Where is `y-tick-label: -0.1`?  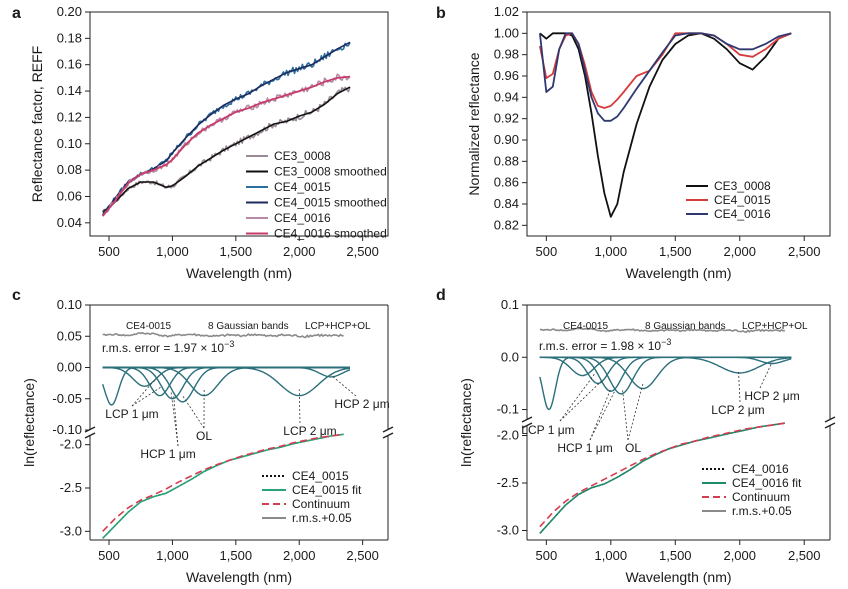 y-tick-label: -0.1 is located at coordinates (508, 409).